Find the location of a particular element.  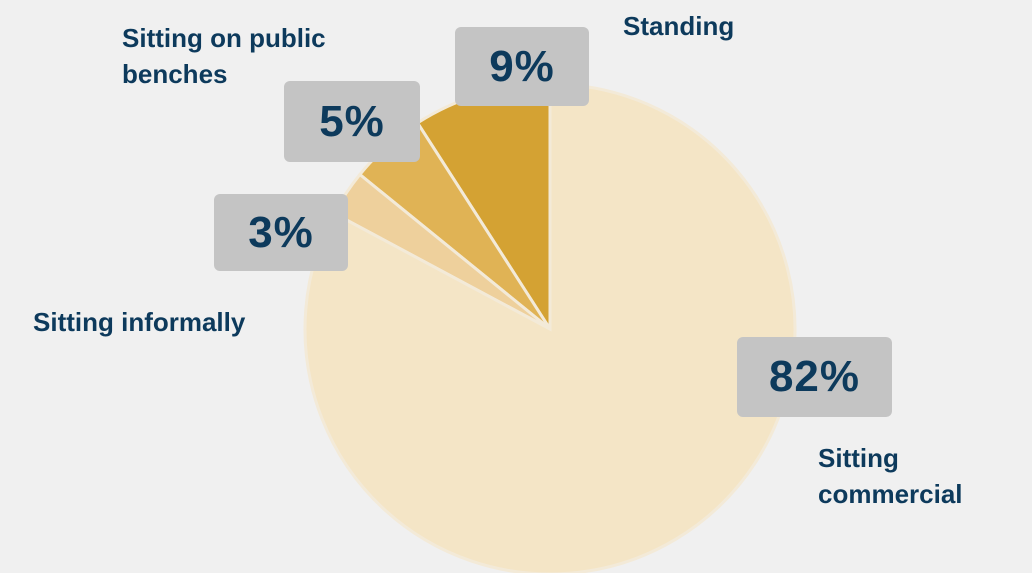

category-label-informally: Sitting informally is located at coordinates (139, 322).